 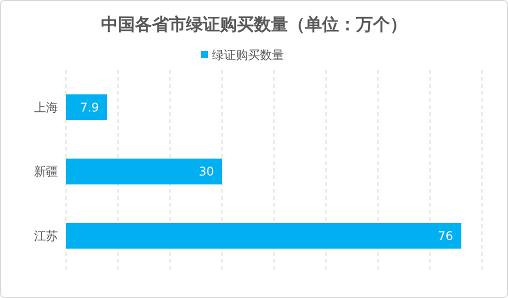 I want to click on y-tick-label: 上海, so click(x=46, y=107).